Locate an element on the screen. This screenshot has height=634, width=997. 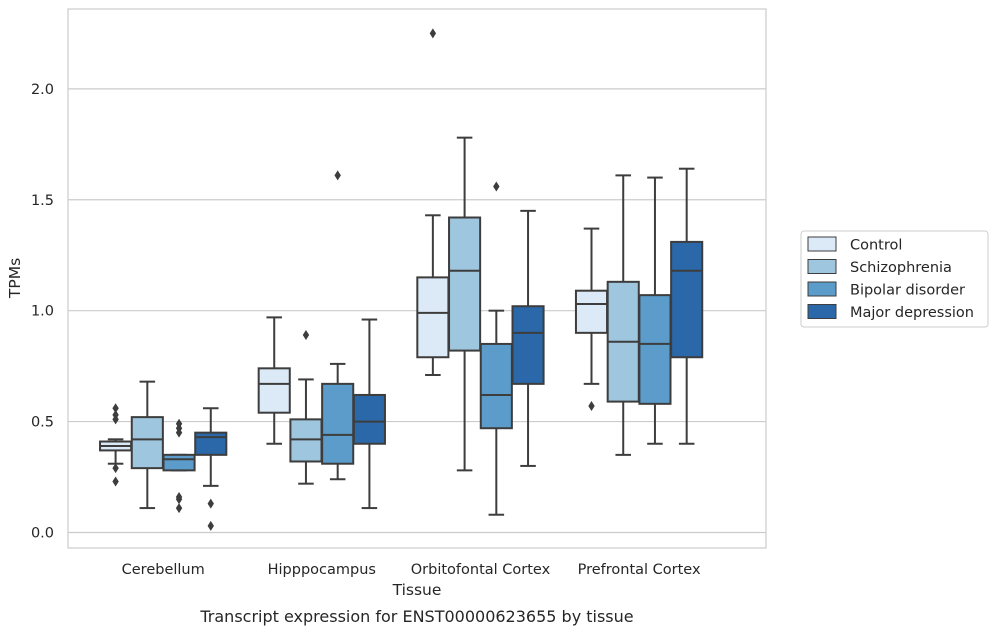
y-tick-label: 0.5 is located at coordinates (42, 423).